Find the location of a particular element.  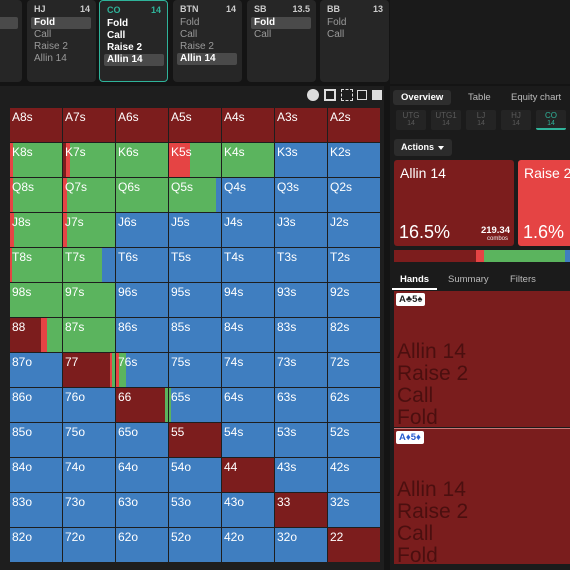

hand-cell: Q6s is located at coordinates (142, 195).